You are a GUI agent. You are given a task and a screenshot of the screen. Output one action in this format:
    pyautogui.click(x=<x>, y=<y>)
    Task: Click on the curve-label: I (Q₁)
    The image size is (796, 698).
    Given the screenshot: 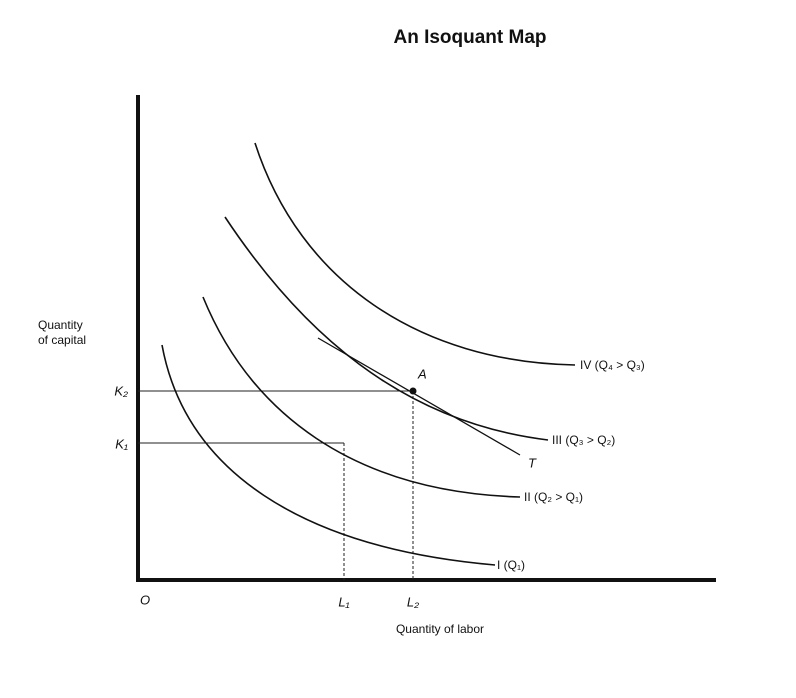 What is the action you would take?
    pyautogui.click(x=511, y=565)
    